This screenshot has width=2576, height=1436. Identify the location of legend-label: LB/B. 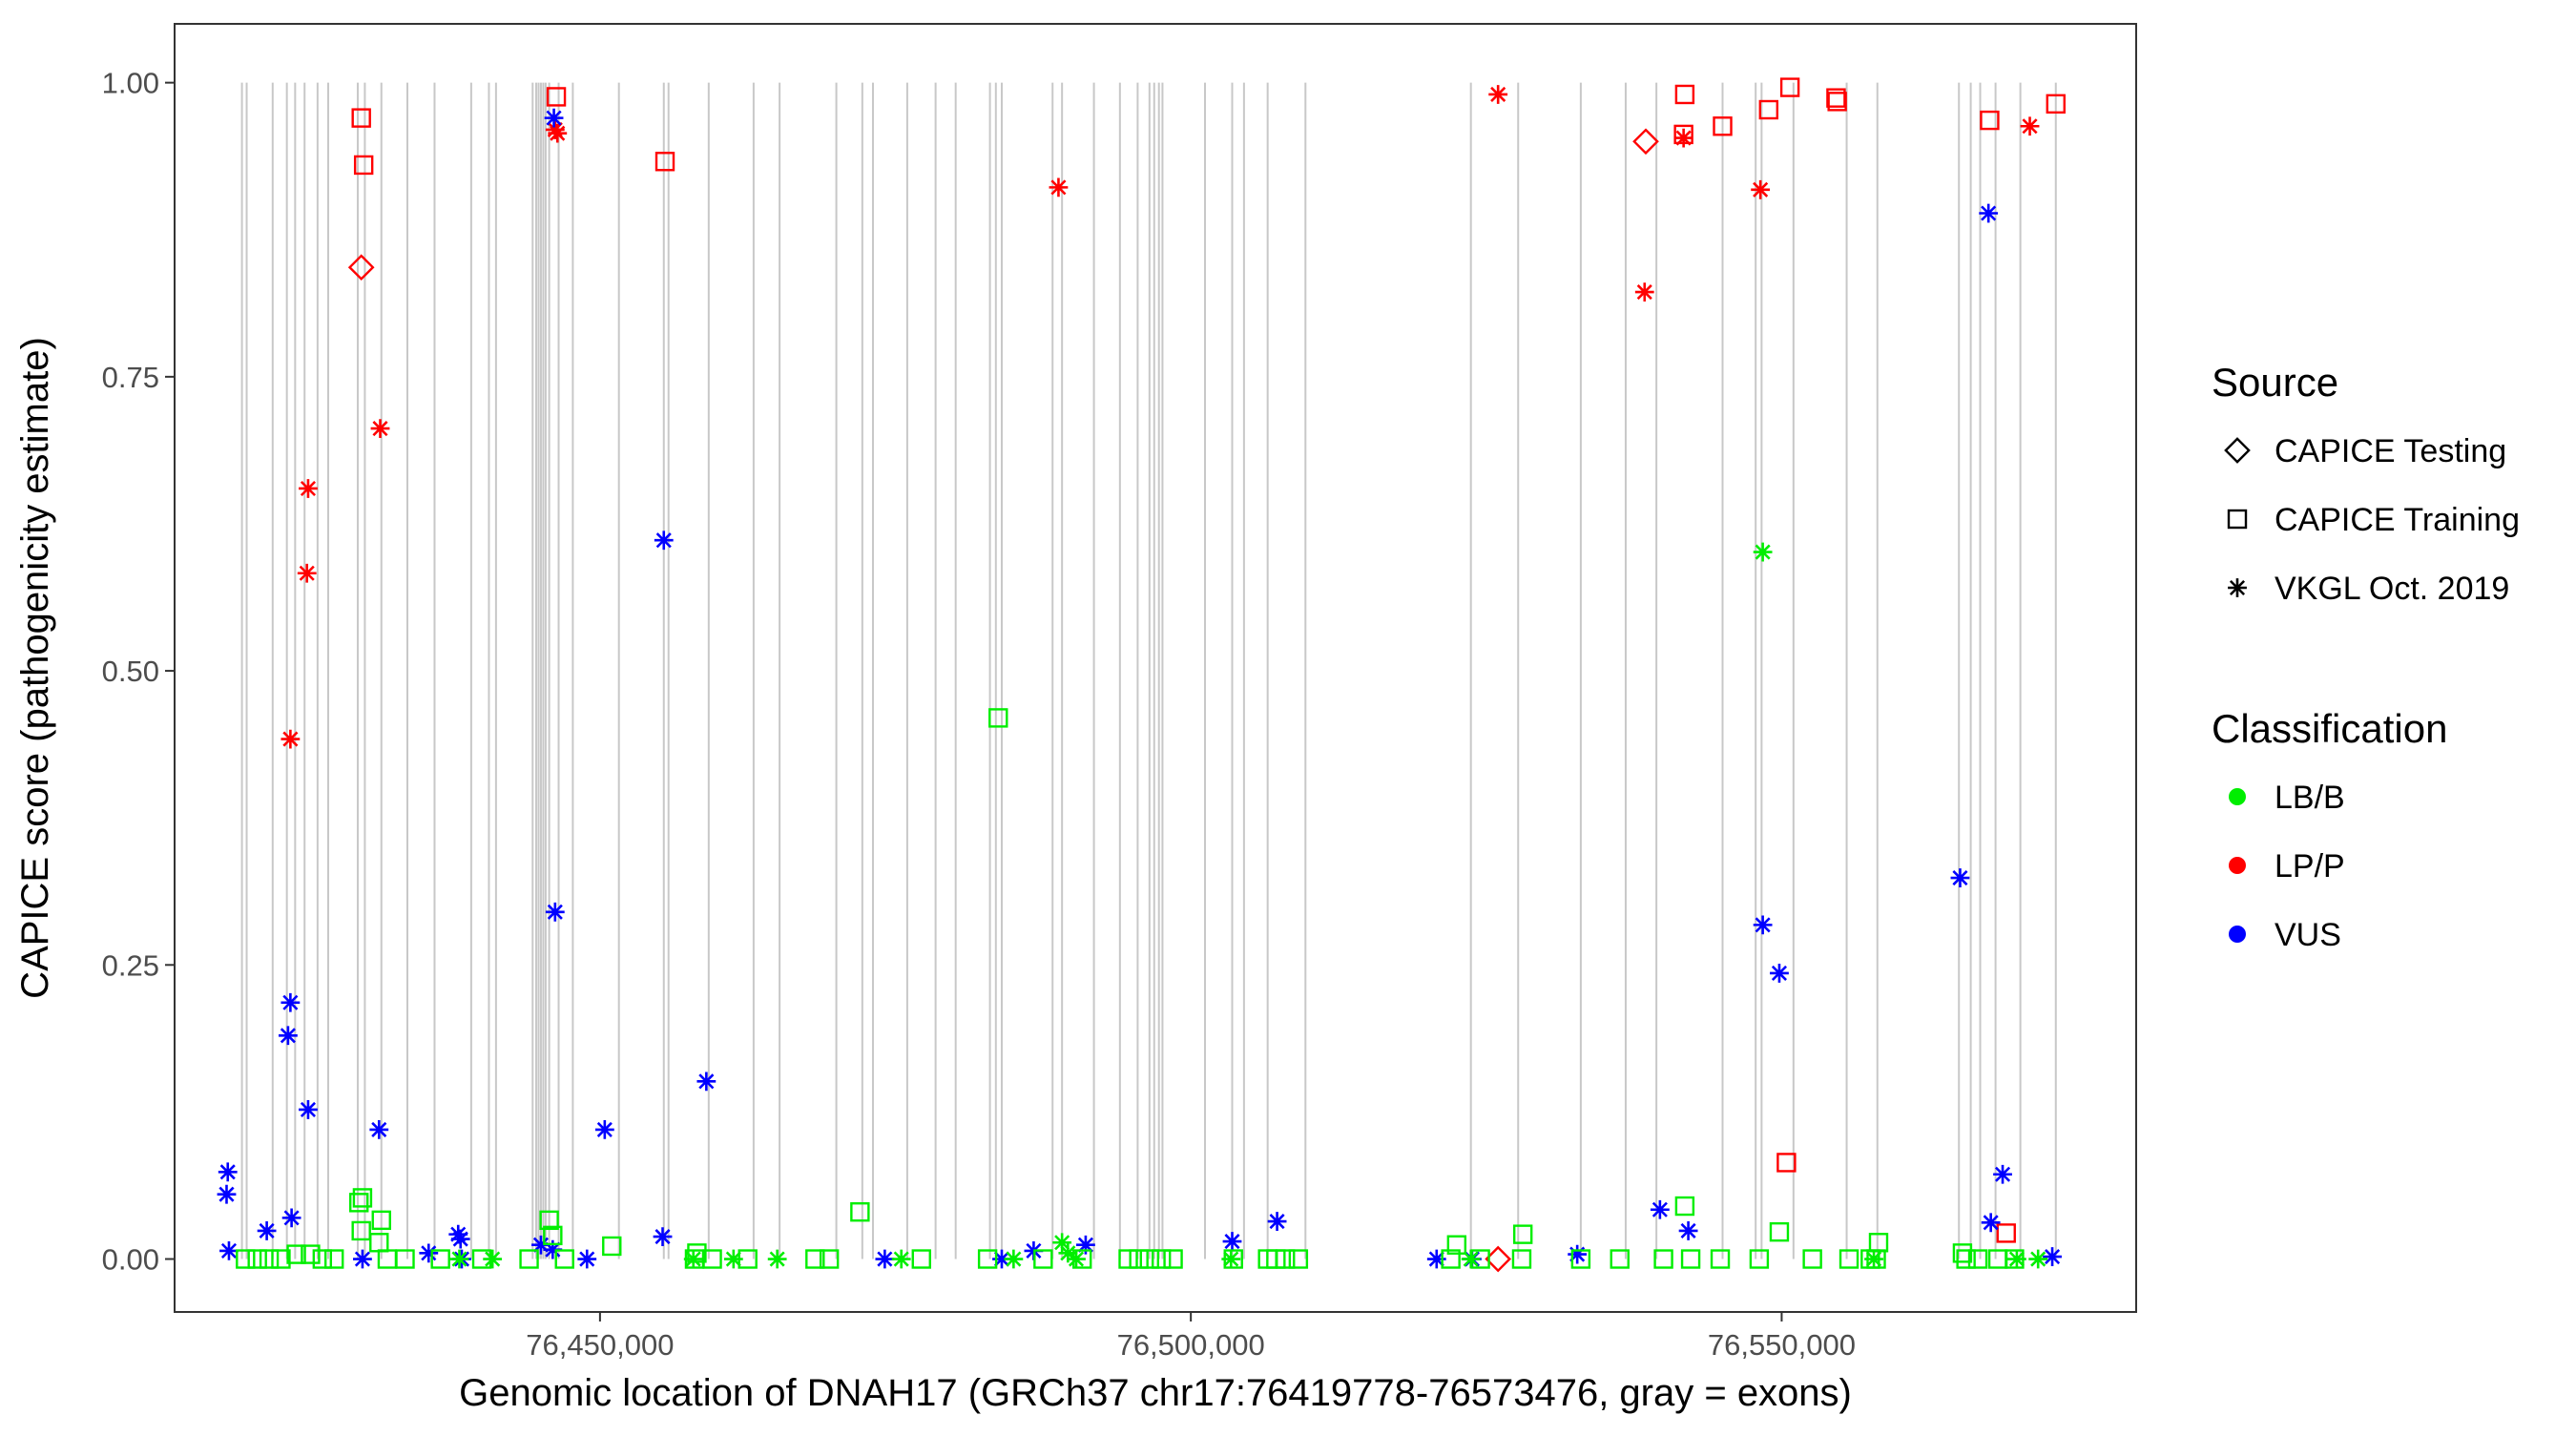
(2310, 798).